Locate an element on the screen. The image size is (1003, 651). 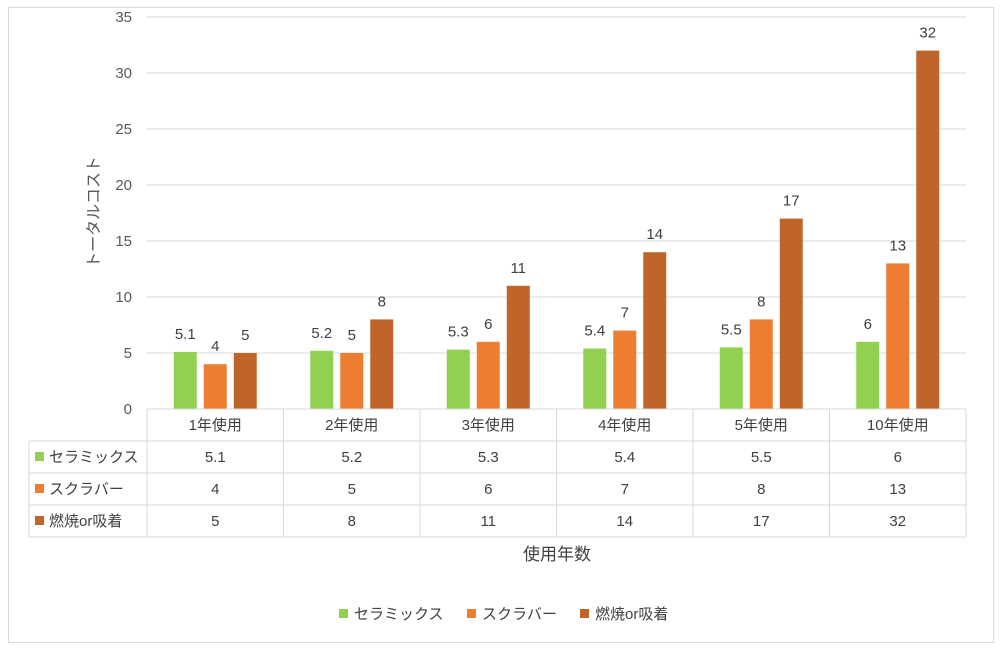
category-label: 5年使用 is located at coordinates (761, 425).